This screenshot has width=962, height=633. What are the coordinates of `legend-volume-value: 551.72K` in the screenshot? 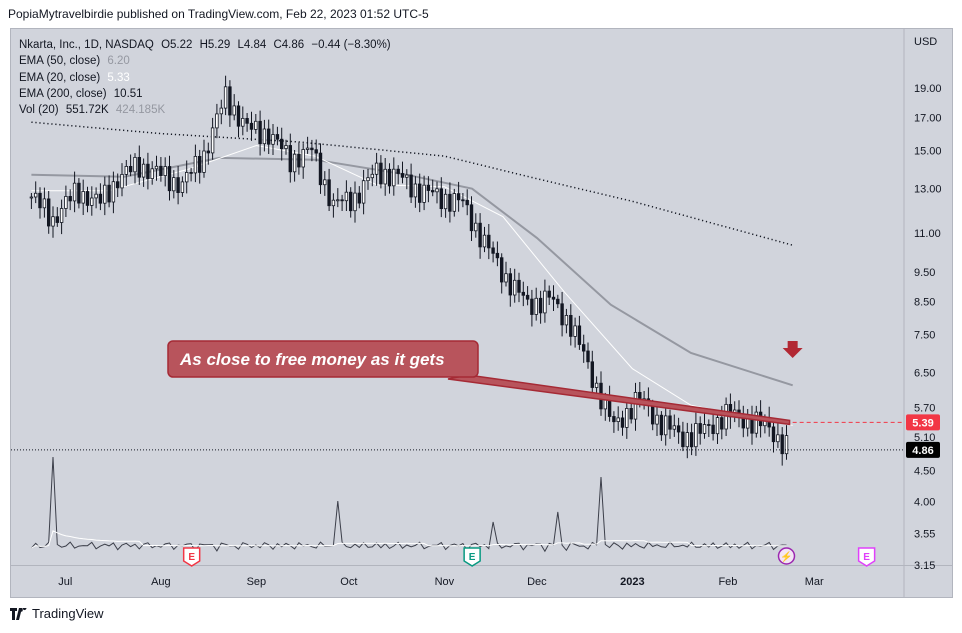 It's located at (87, 110).